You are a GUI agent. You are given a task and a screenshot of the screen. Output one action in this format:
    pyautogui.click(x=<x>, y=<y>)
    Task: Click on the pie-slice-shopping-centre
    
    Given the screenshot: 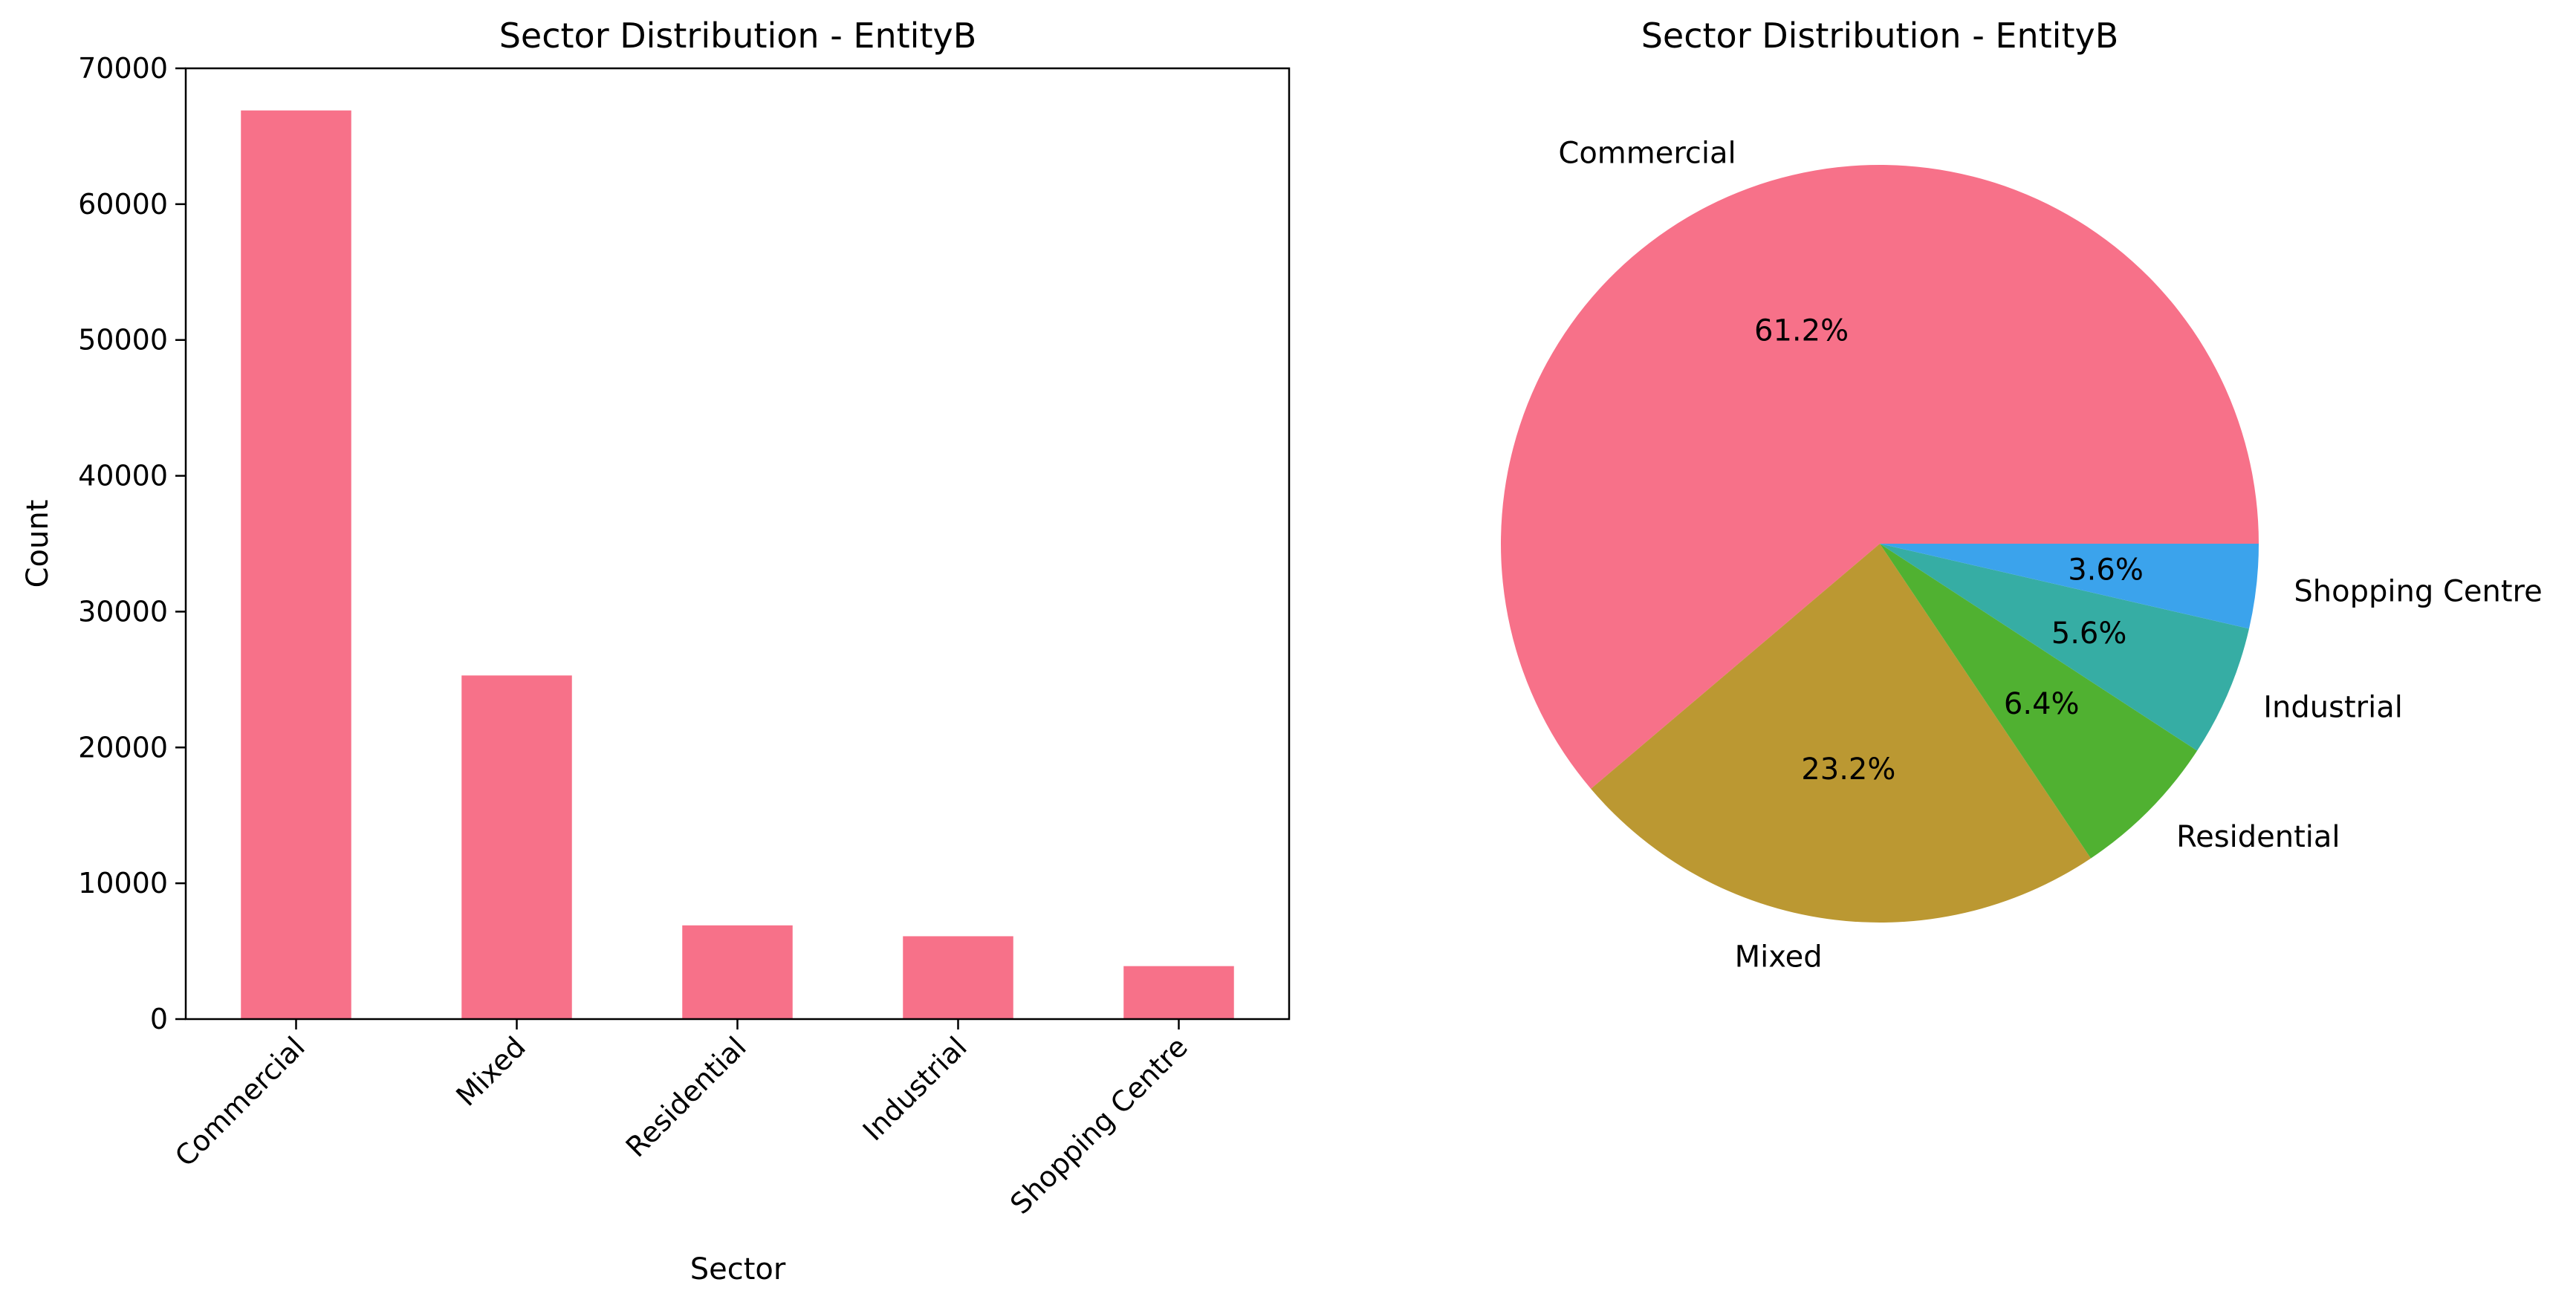 What is the action you would take?
    pyautogui.click(x=2069, y=586)
    